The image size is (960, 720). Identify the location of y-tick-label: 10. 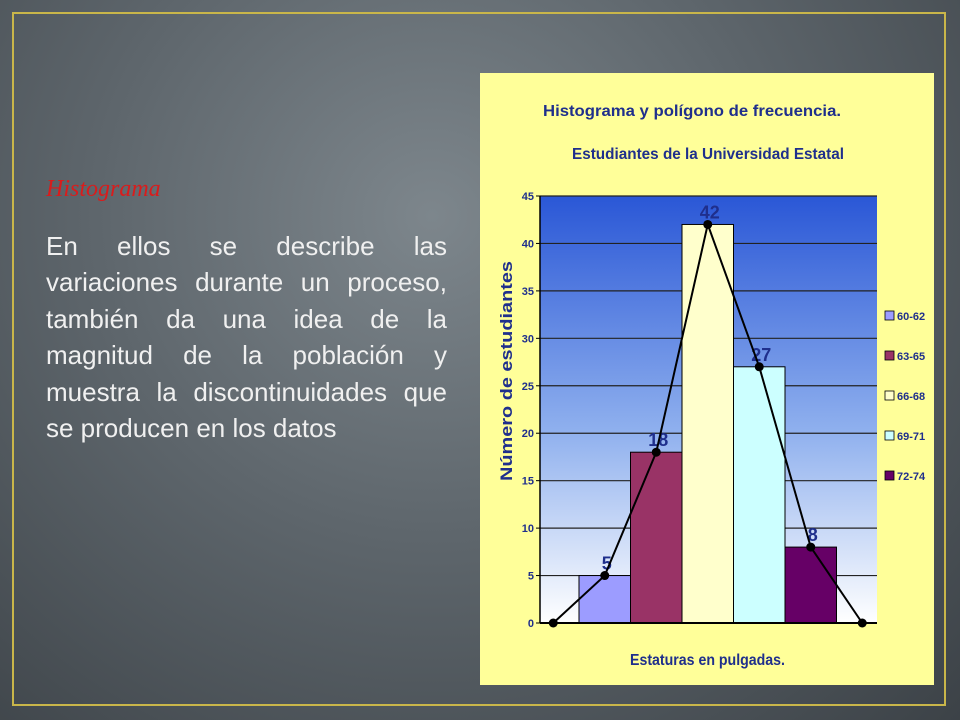
(528, 529).